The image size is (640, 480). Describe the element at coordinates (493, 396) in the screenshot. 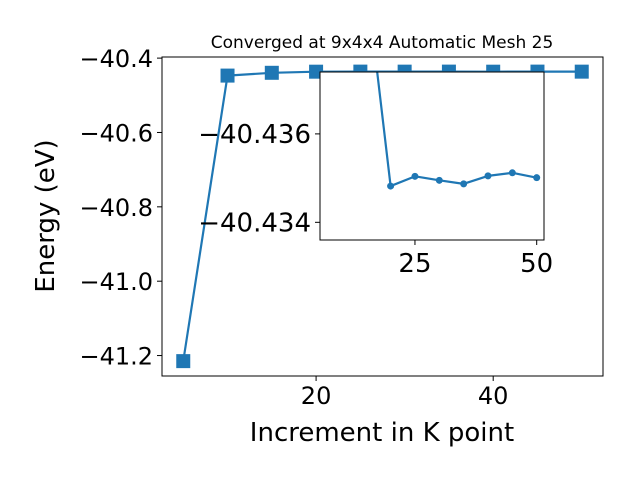

I see `main-x-tick-label: 40` at that location.